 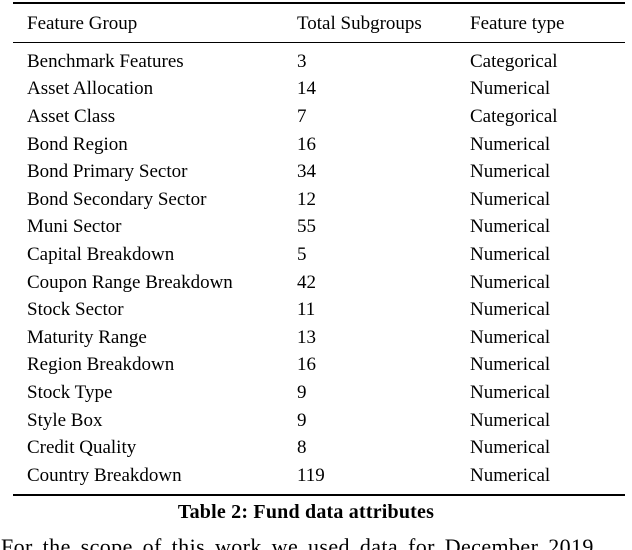 What do you see at coordinates (306, 227) in the screenshot?
I see `cell-total-subgroups: 55` at bounding box center [306, 227].